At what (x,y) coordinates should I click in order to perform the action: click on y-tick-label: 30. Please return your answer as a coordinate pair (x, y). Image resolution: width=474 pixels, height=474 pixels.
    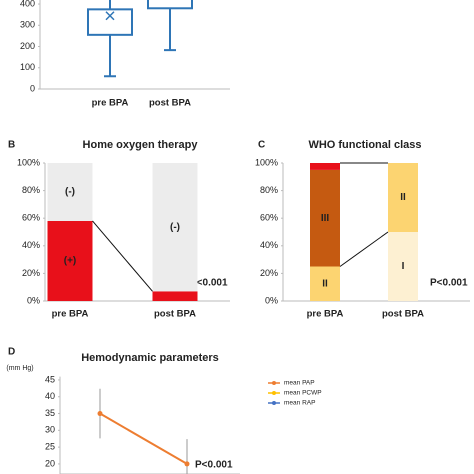
    Looking at the image, I should click on (50, 430).